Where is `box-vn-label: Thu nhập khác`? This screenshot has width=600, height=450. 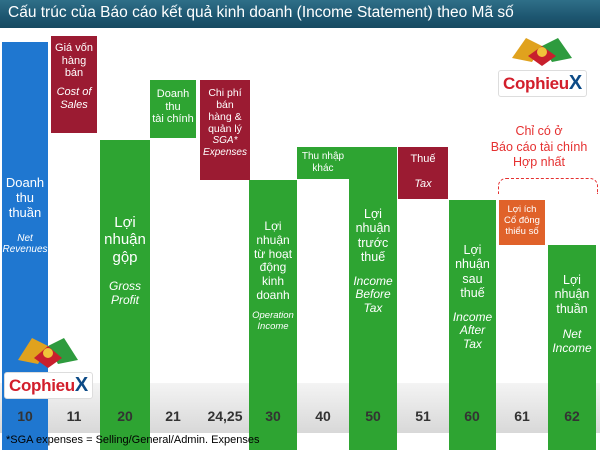 box-vn-label: Thu nhập khác is located at coordinates (323, 162).